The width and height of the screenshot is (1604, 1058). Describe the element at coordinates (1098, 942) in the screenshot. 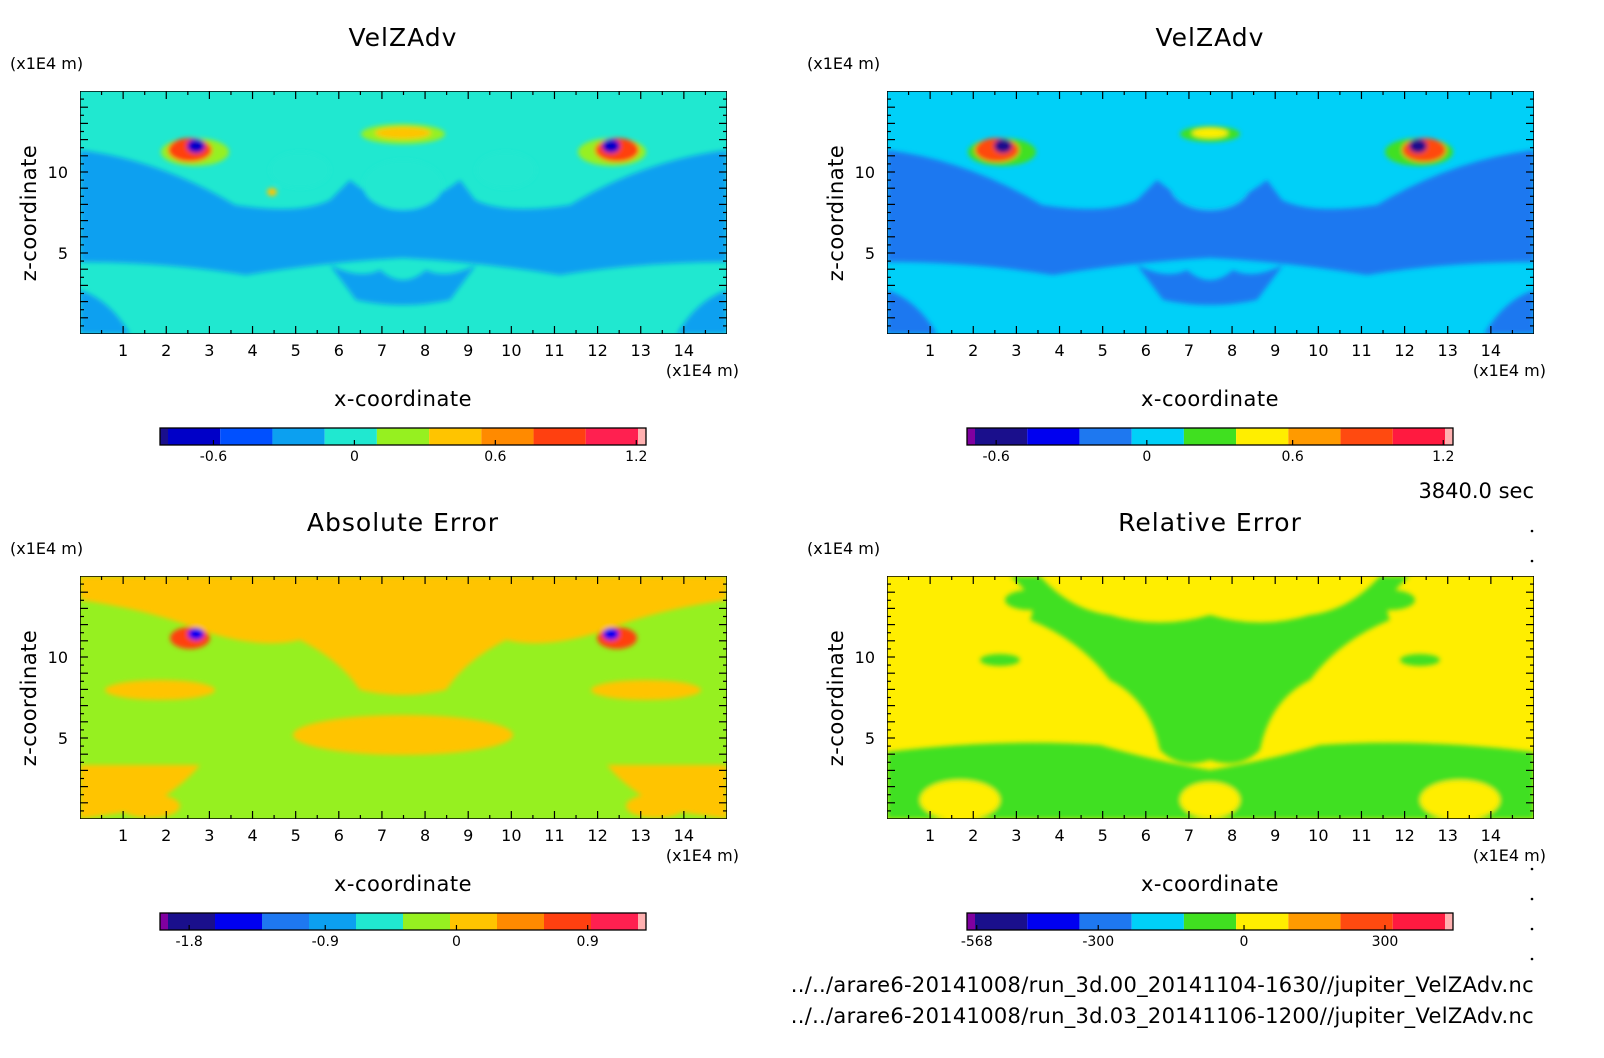

I see `colorbar-tick-label: -300` at that location.